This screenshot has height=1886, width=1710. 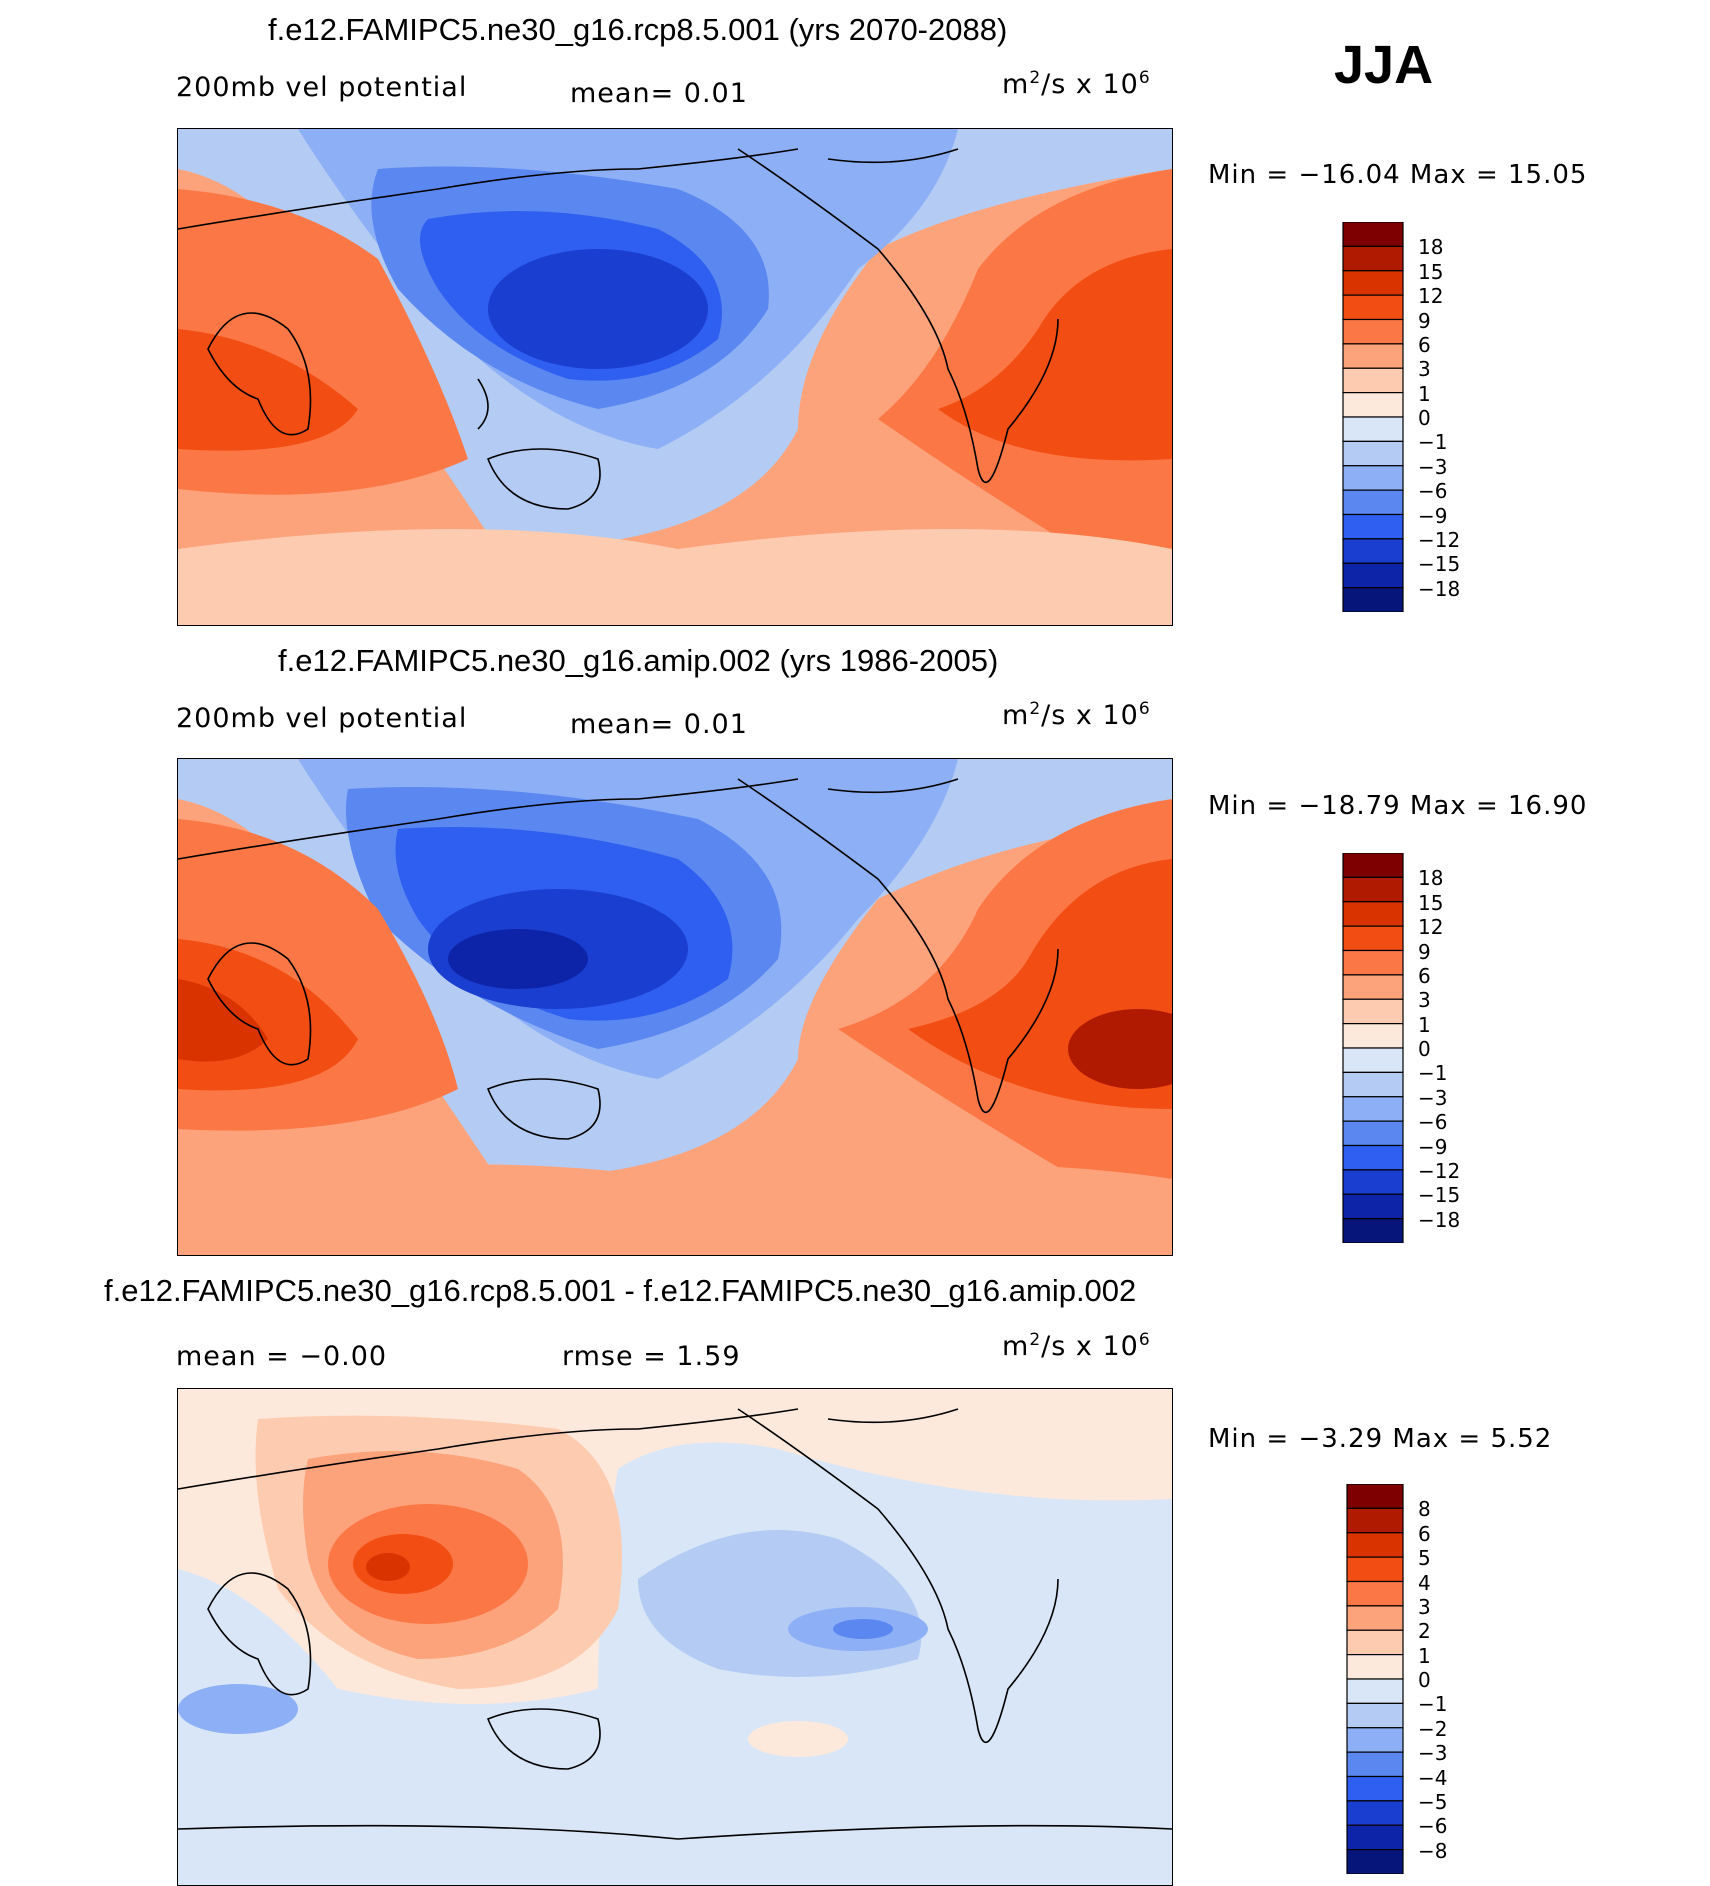 What do you see at coordinates (675, 1209) in the screenshot?
I see `panel2-field-south` at bounding box center [675, 1209].